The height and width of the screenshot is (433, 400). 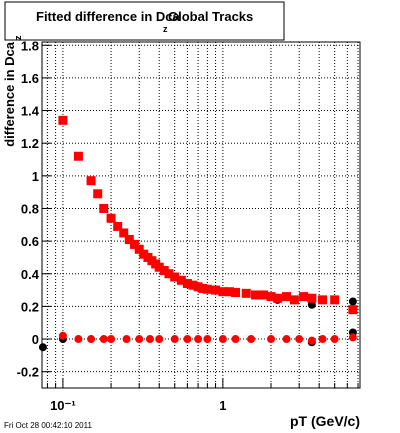 What do you see at coordinates (30, 143) in the screenshot?
I see `y-tick-label: 1.2` at bounding box center [30, 143].